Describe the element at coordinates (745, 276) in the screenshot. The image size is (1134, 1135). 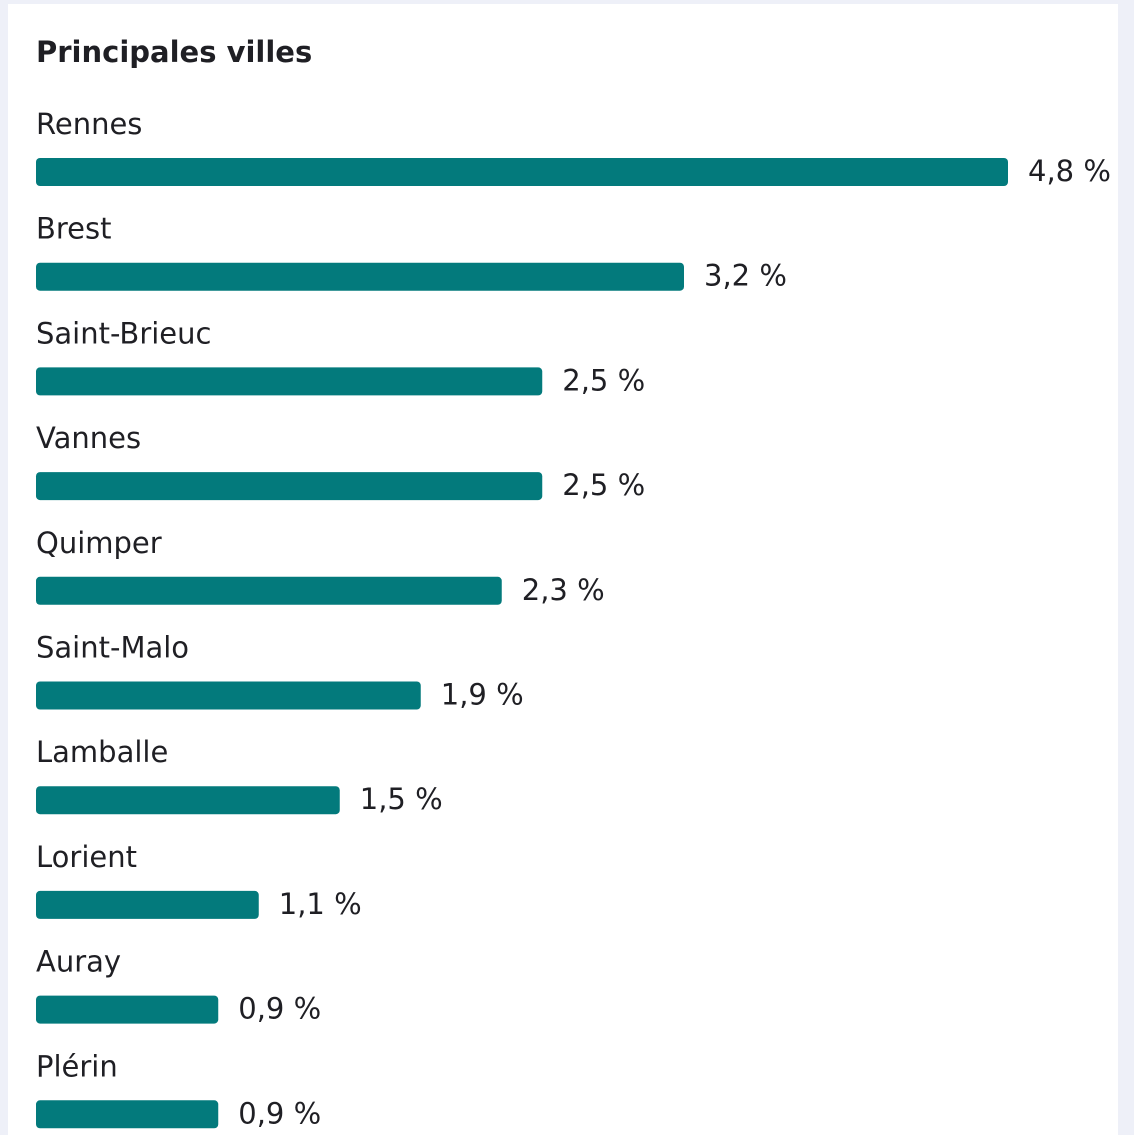
I see `value-label: 3,2 %` at that location.